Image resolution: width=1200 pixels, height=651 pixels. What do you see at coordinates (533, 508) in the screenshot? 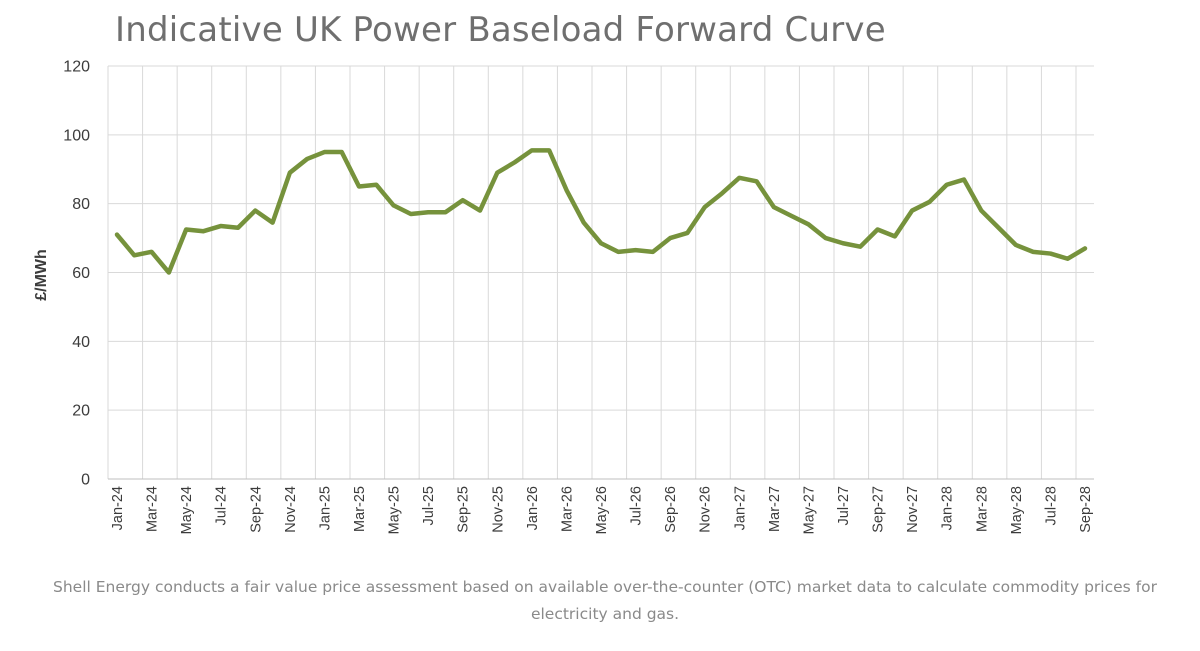
I see `x-tick-label: Jan-26` at bounding box center [533, 508].